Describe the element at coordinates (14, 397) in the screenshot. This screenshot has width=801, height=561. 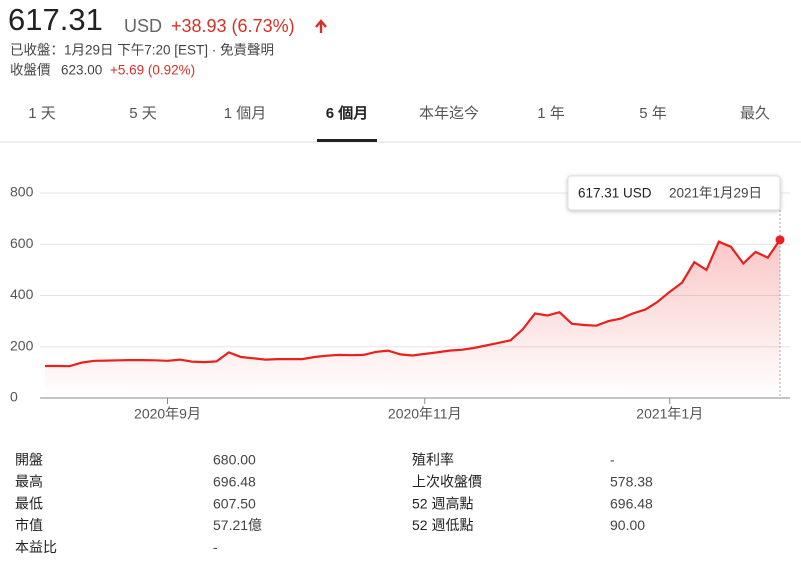
I see `y-tick-label: 0` at that location.